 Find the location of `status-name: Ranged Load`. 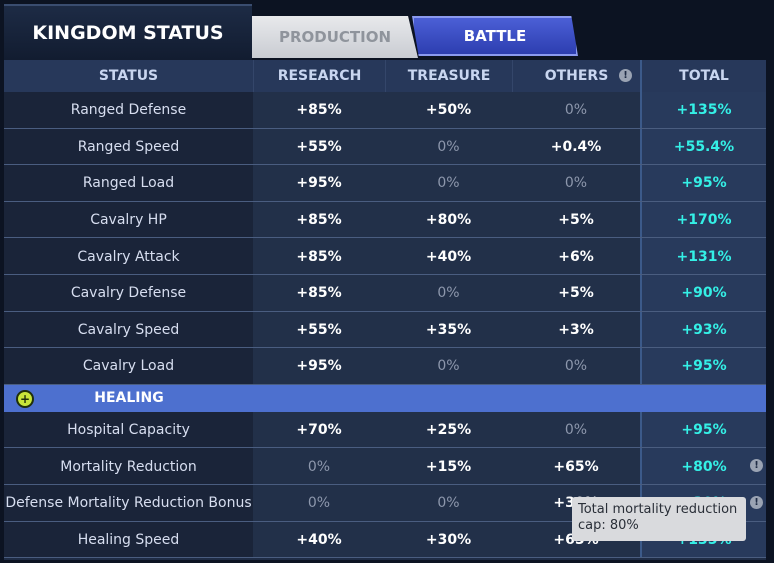

status-name: Ranged Load is located at coordinates (128, 183).